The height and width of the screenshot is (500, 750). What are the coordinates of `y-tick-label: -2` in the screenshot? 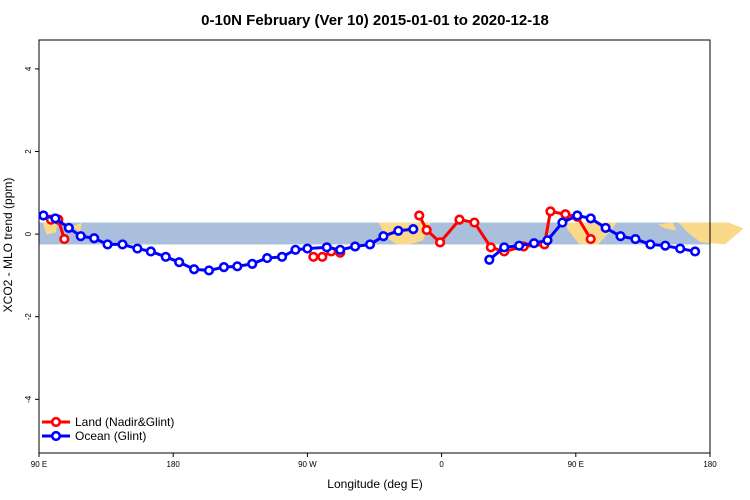 It's located at (28, 317).